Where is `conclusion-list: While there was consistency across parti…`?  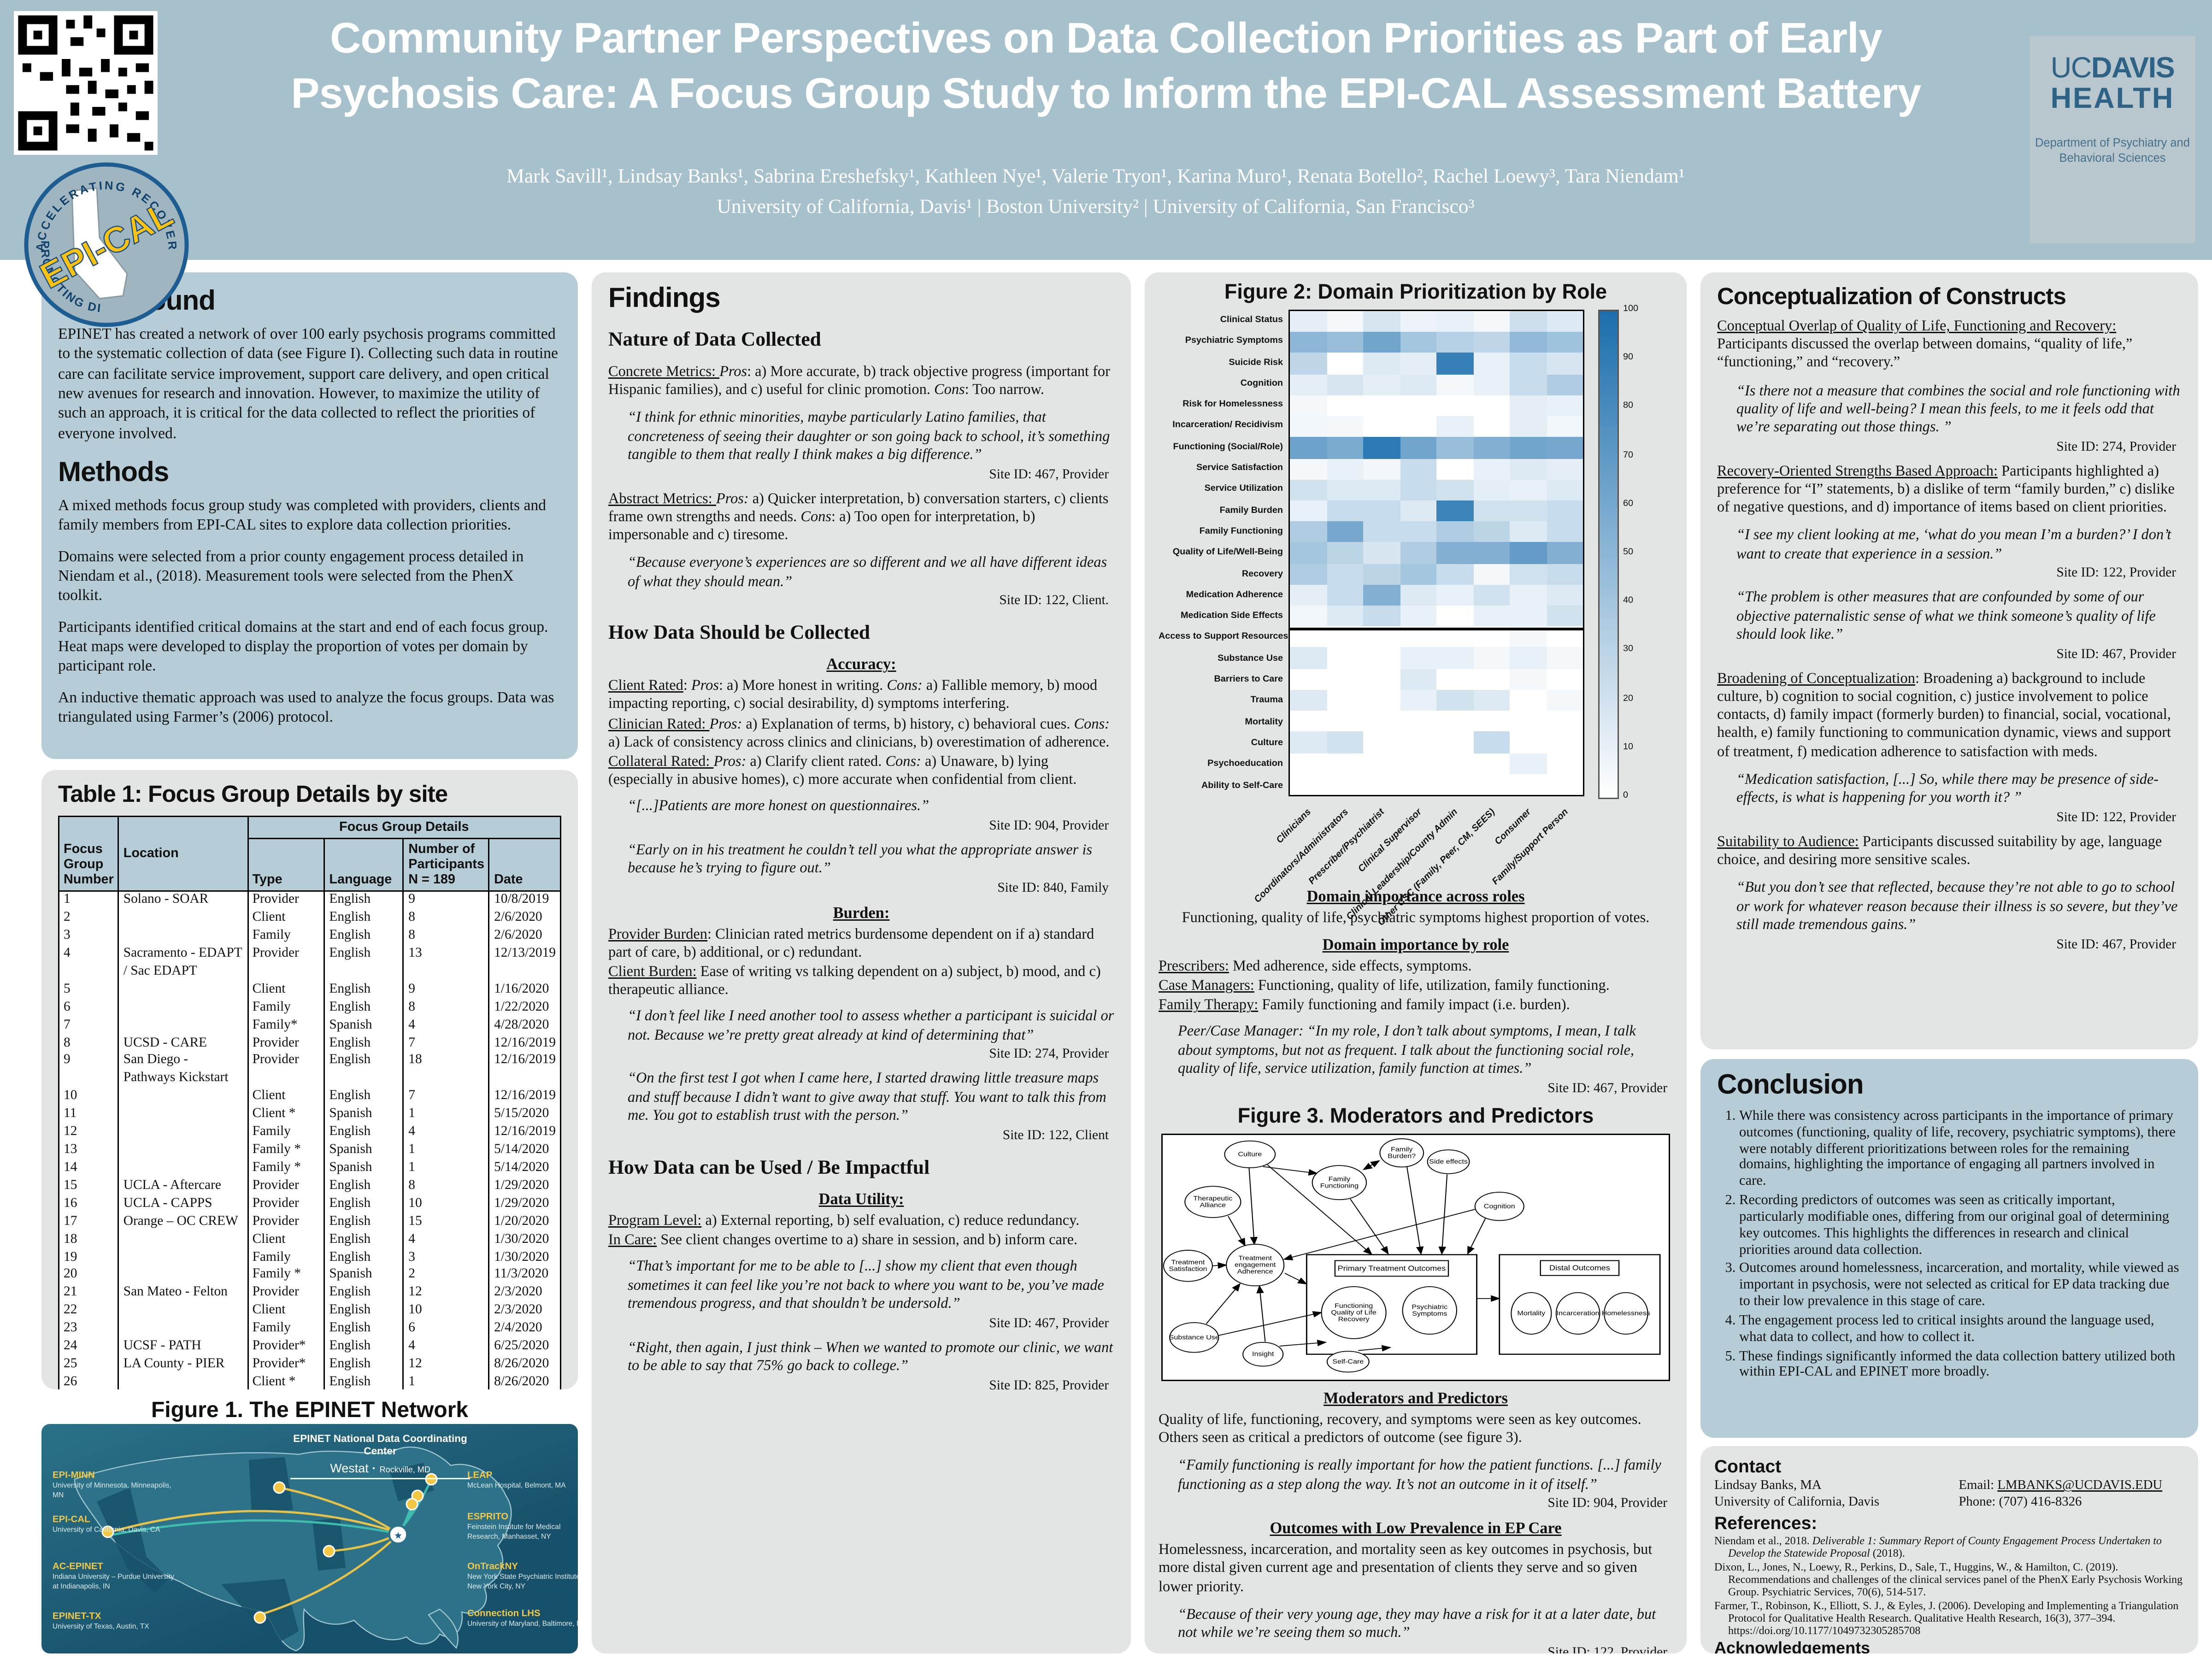
conclusion-list: While there was consistency across parti… is located at coordinates (1960, 1245).